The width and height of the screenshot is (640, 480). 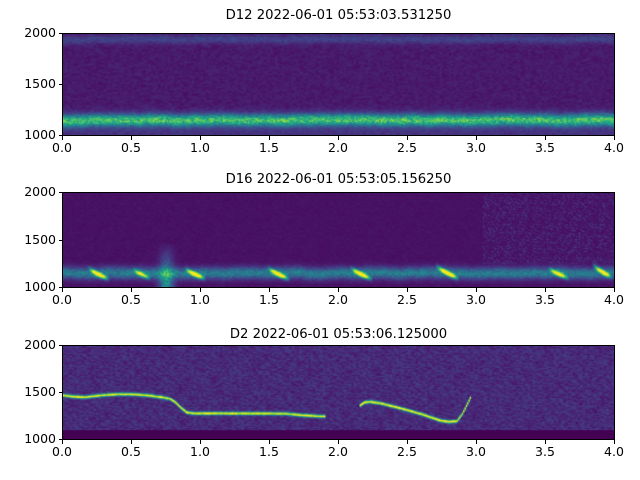 What do you see at coordinates (338, 179) in the screenshot?
I see `panel-2-title: D16 2022-06-01 05:53:05.156250` at bounding box center [338, 179].